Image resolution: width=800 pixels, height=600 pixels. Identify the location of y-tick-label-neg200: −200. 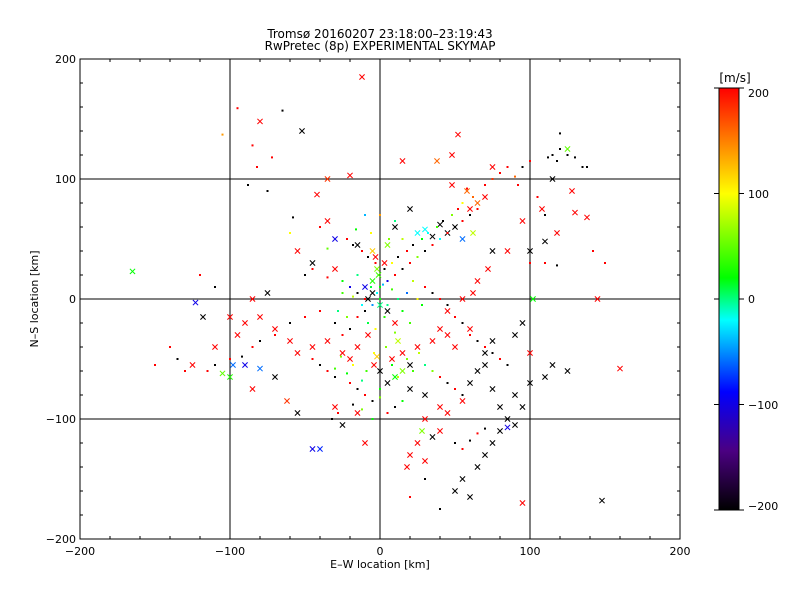
(61, 539).